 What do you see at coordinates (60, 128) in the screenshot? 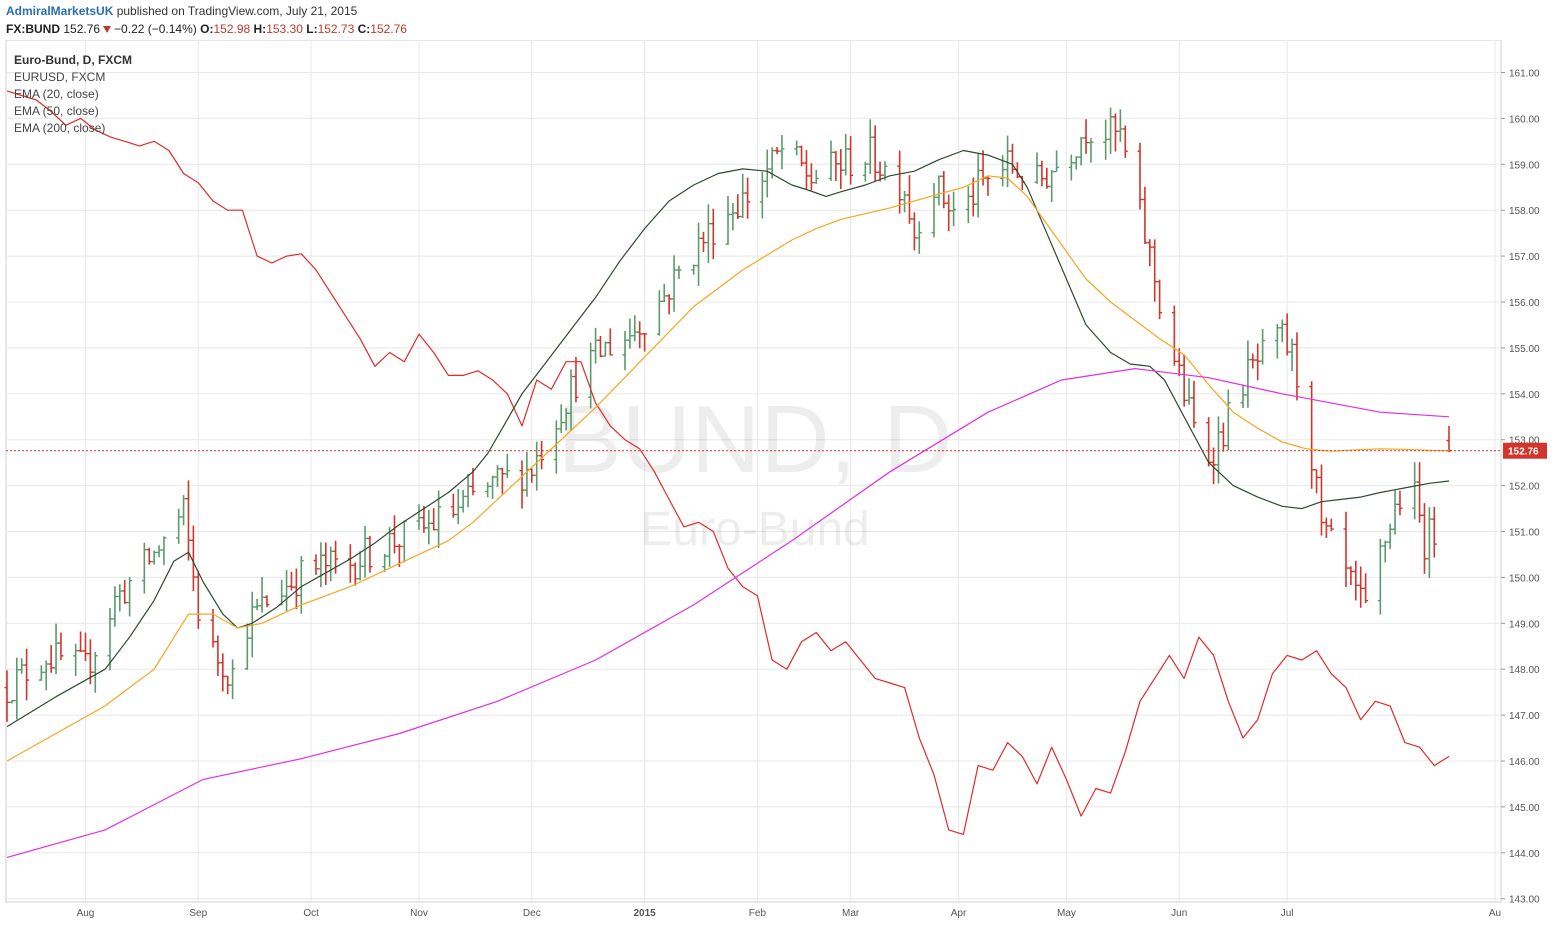
I see `legend-ema200: EMA (200, close)` at bounding box center [60, 128].